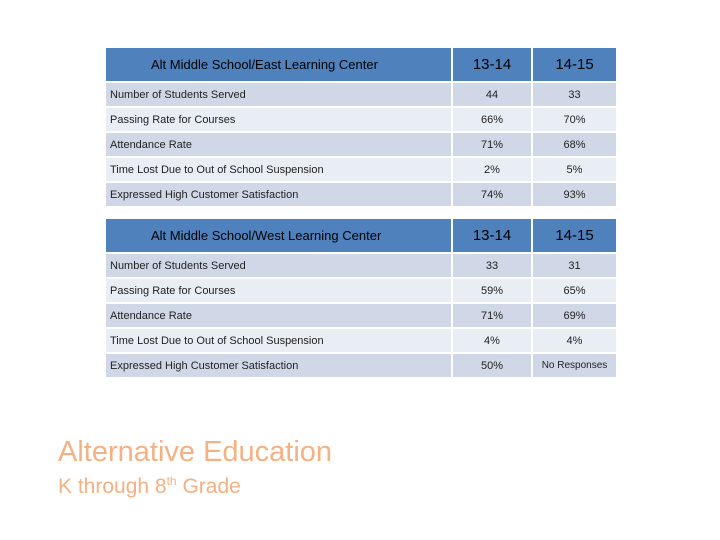 This screenshot has width=720, height=540. I want to click on page-title: Alternative Education, so click(195, 452).